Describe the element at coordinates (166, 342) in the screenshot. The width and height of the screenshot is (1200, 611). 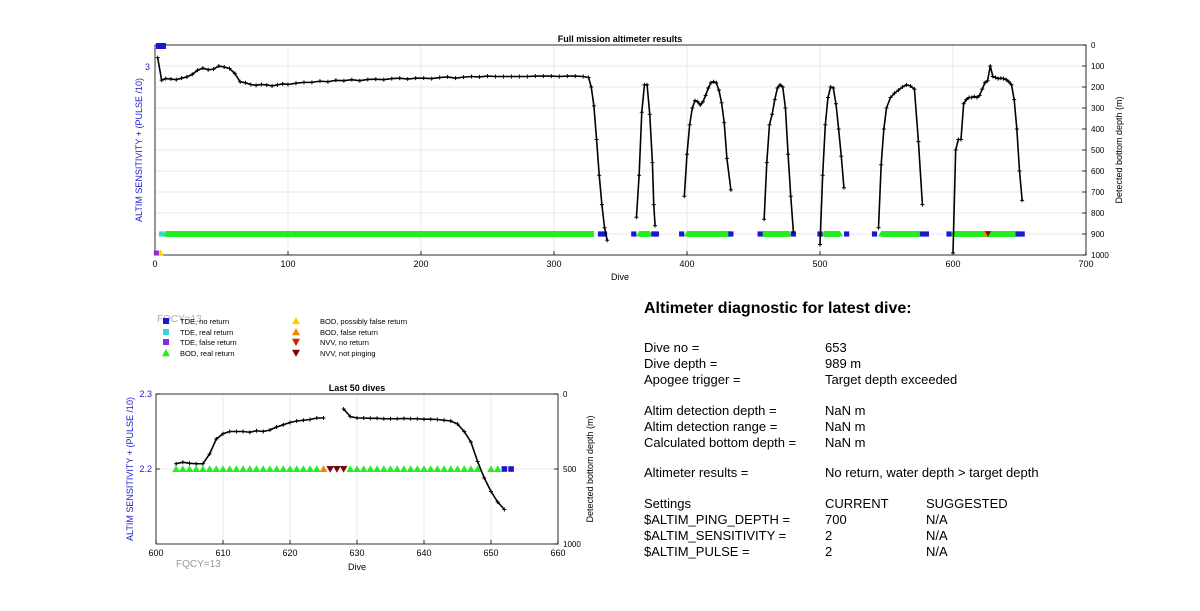
I see `legend-square-icon` at that location.